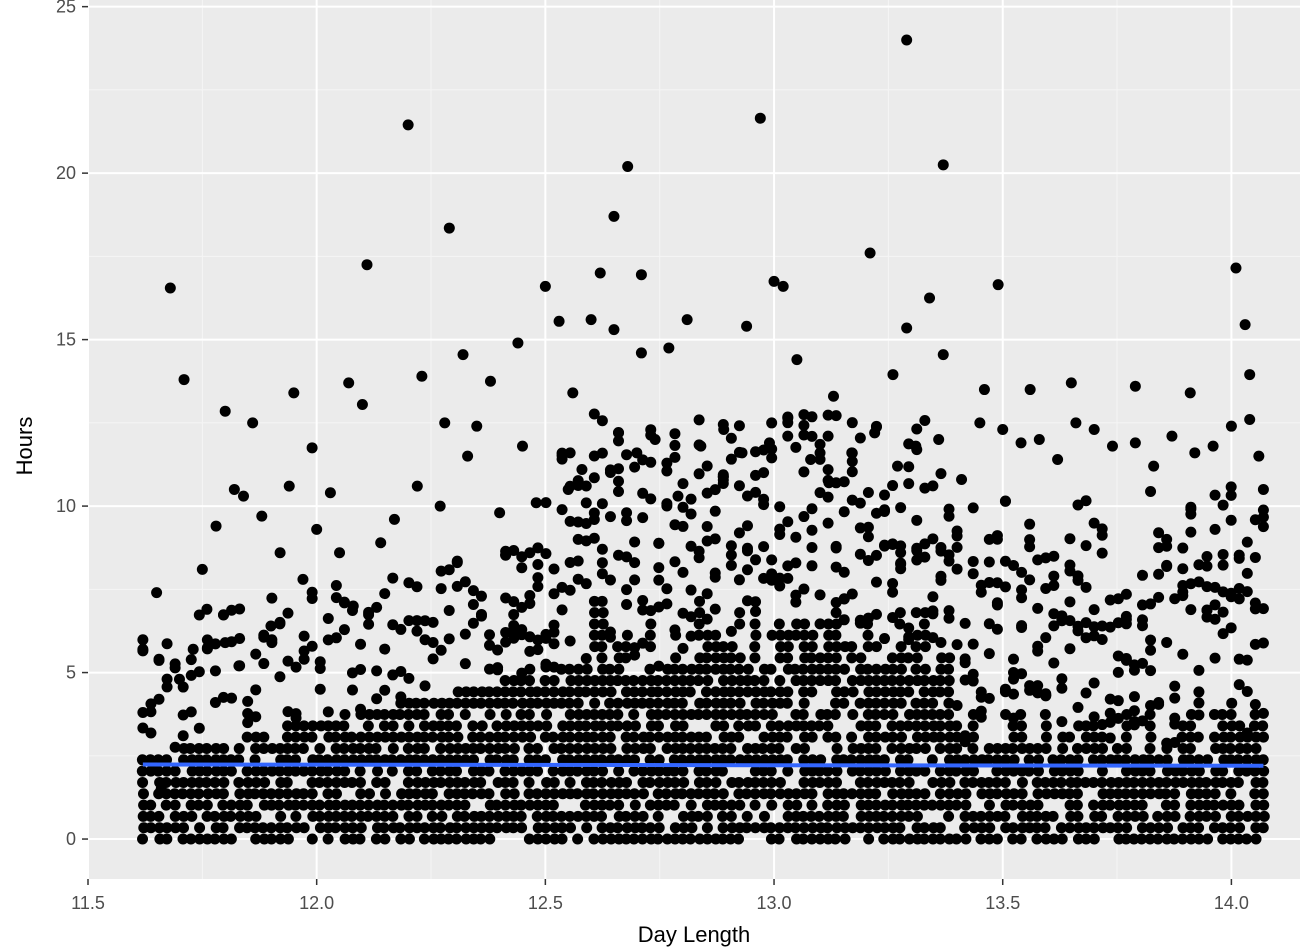 This screenshot has height=951, width=1302. What do you see at coordinates (545, 903) in the screenshot?
I see `x-tick-label: 12.5` at bounding box center [545, 903].